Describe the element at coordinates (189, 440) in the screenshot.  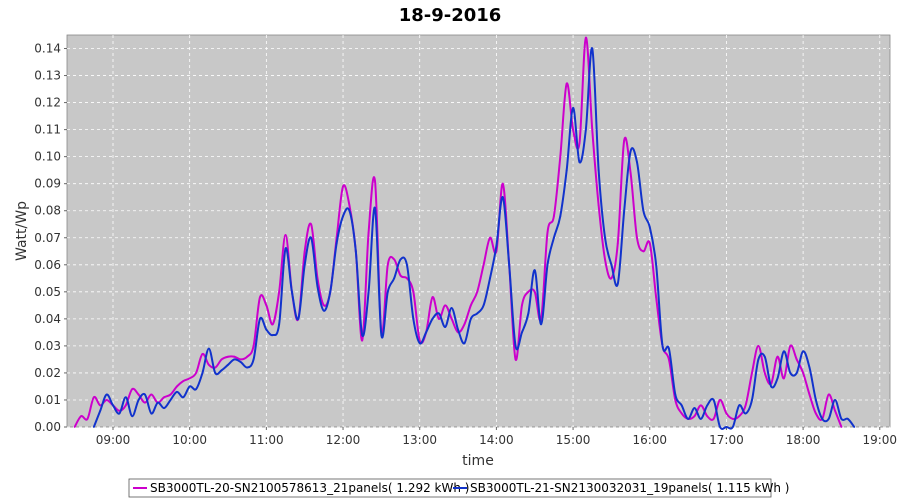
I see `x-tick-label: 10:00` at that location.